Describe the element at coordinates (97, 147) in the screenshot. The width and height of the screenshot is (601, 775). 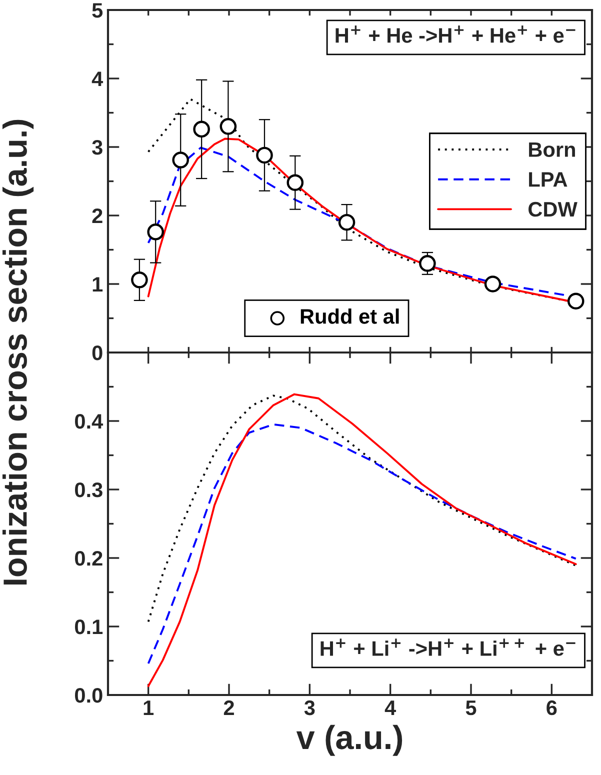
I see `y-tick-label: 3` at that location.